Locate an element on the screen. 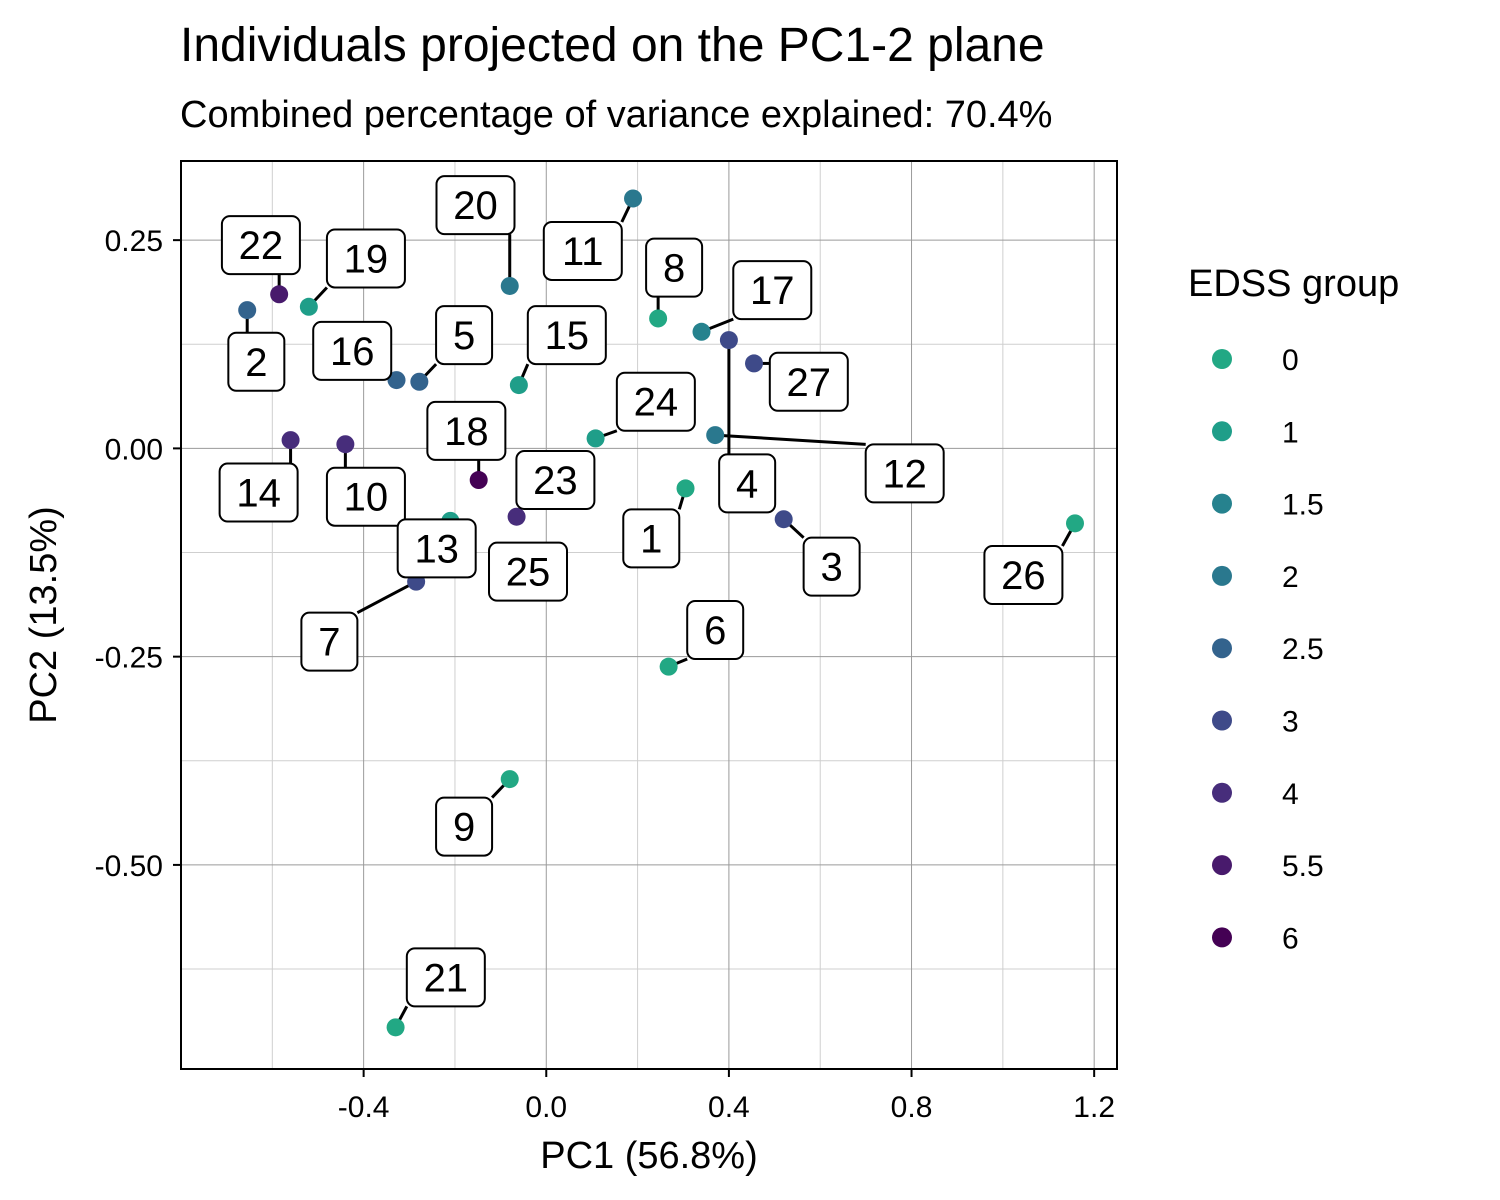 Image resolution: width=1500 pixels, height=1200 pixels. point-label: 25 is located at coordinates (528, 573).